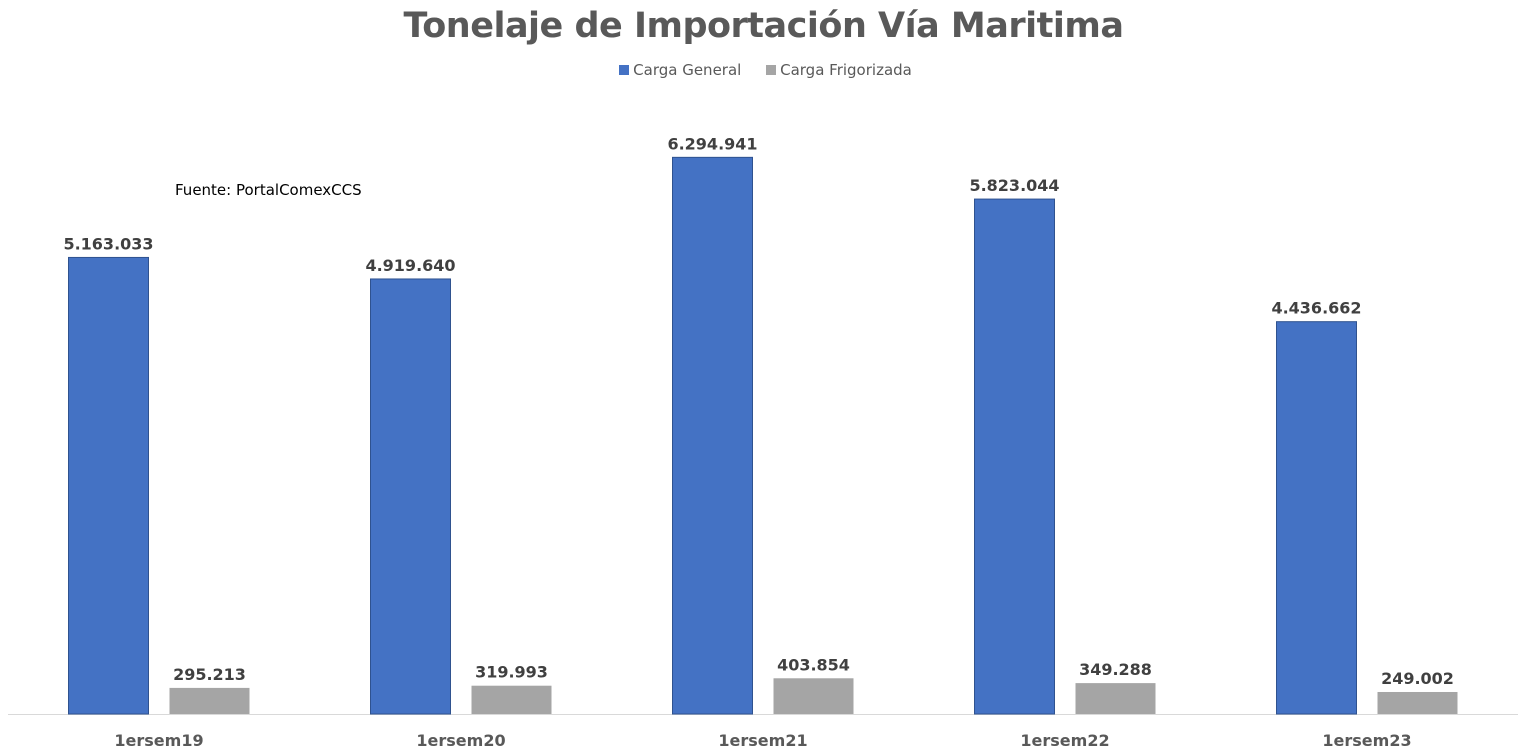  What do you see at coordinates (813, 664) in the screenshot?
I see `data-label: 403.854` at bounding box center [813, 664].